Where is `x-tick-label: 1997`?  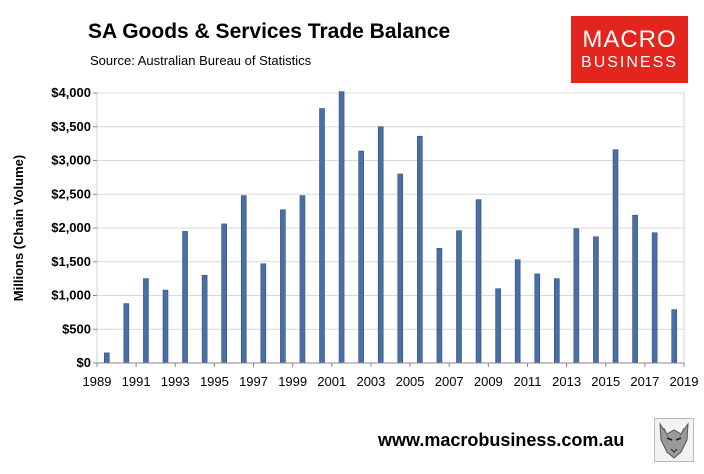
x-tick-label: 1997 is located at coordinates (253, 381).